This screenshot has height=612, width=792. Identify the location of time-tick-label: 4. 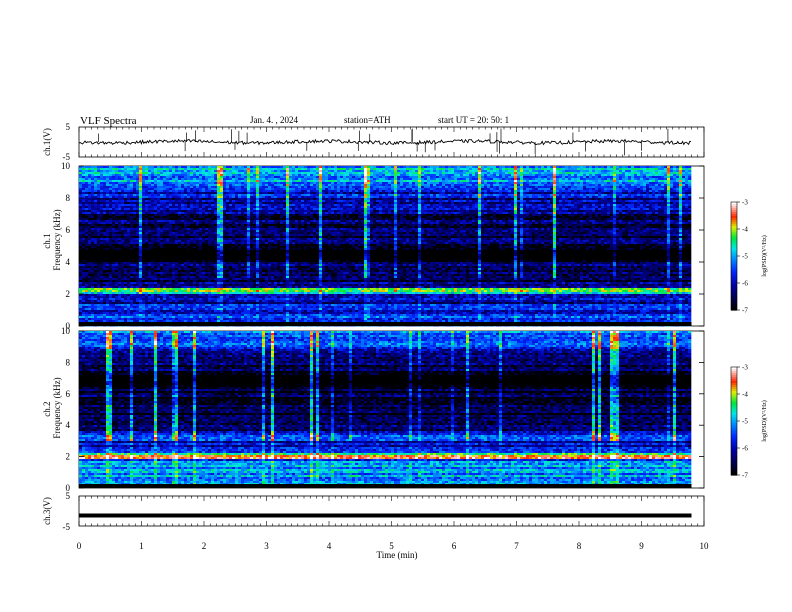
(329, 546).